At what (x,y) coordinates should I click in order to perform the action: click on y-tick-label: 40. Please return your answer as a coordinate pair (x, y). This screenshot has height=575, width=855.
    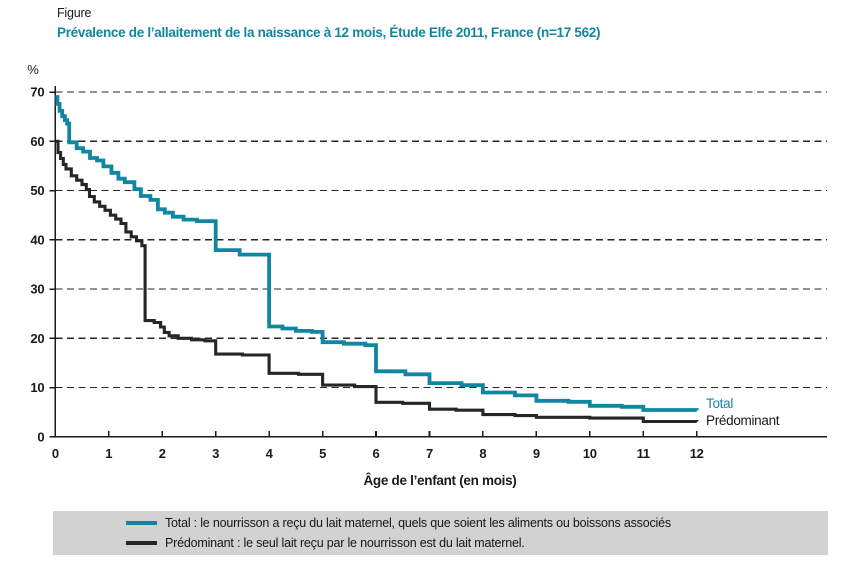
    Looking at the image, I should click on (37, 239).